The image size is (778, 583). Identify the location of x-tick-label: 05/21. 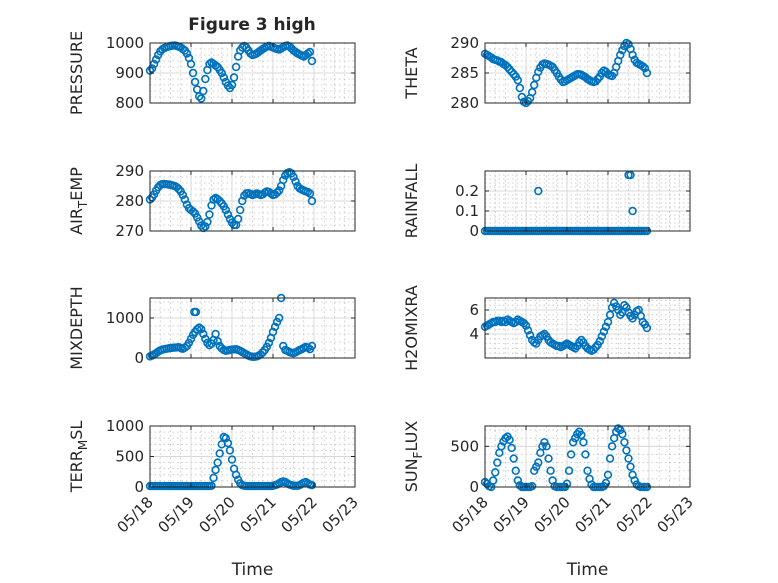
(593, 514).